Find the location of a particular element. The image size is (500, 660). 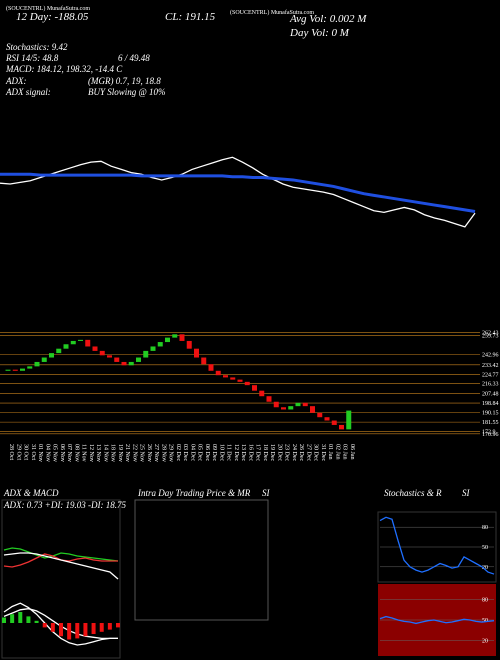

x-tick-label: 12 Nov is located at coordinates (91, 453).